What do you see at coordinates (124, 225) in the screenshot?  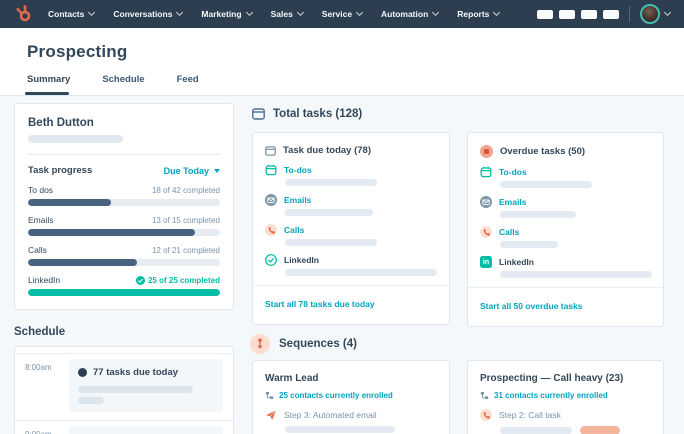 I see `progress-row-emails: Emails 13 of 15 completed` at bounding box center [124, 225].